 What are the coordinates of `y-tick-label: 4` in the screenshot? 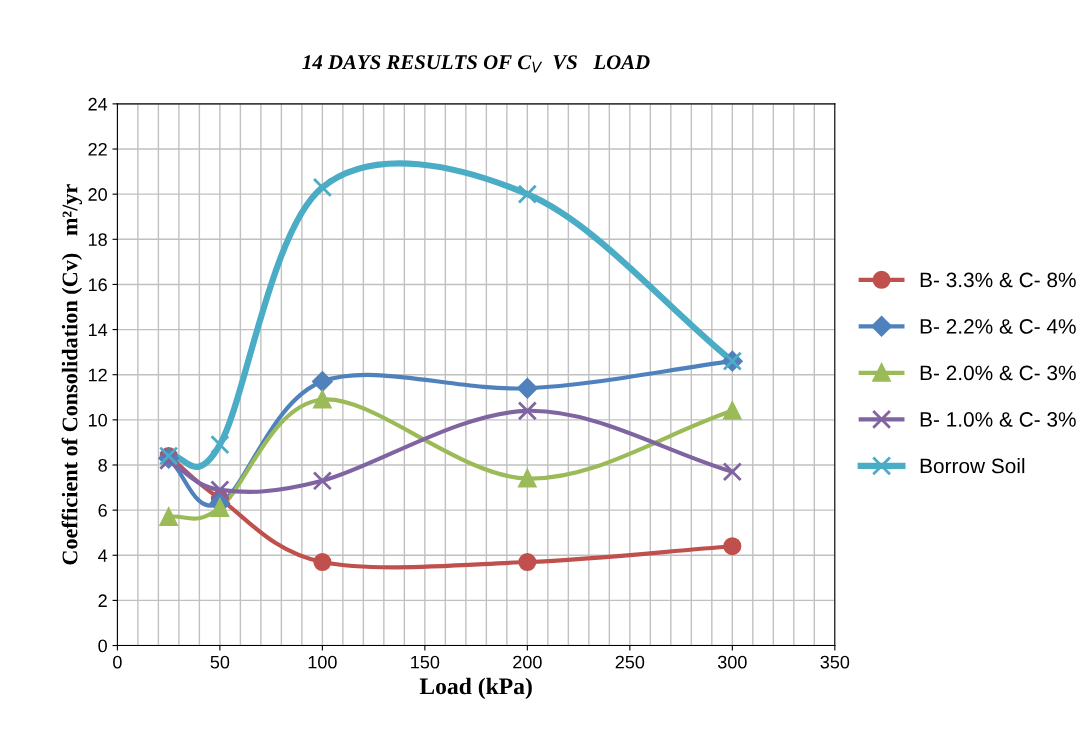 It's located at (103, 555).